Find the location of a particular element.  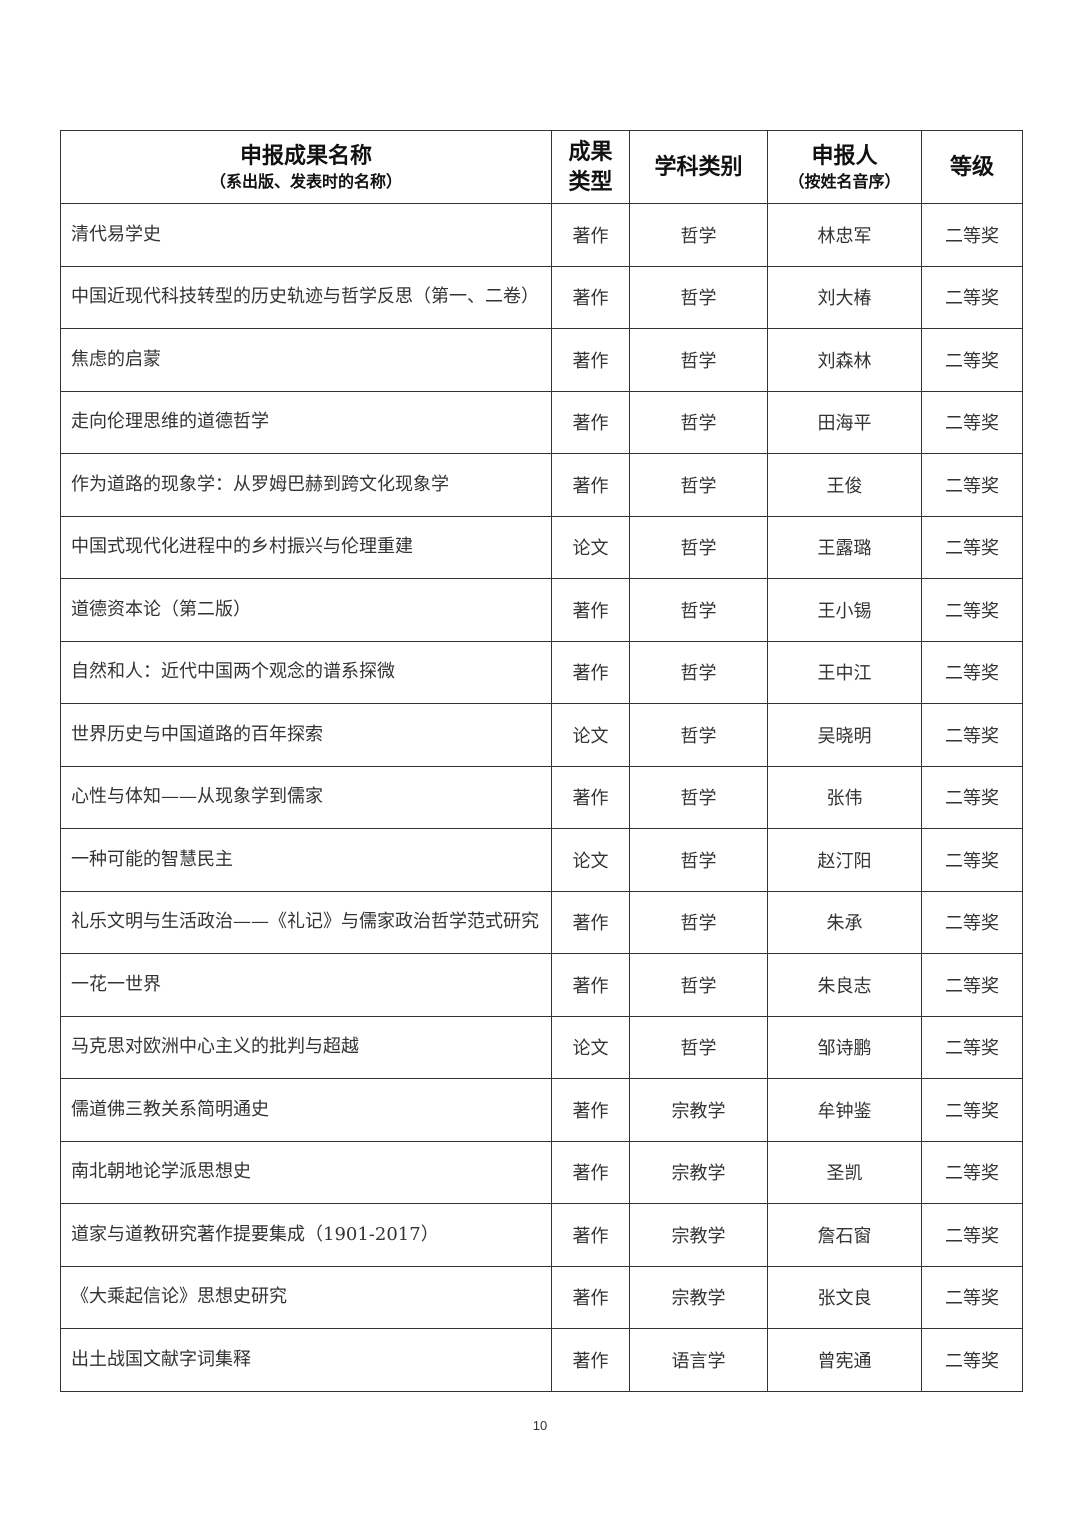

cell-name: 出土战国文献字词集释 is located at coordinates (306, 1360).